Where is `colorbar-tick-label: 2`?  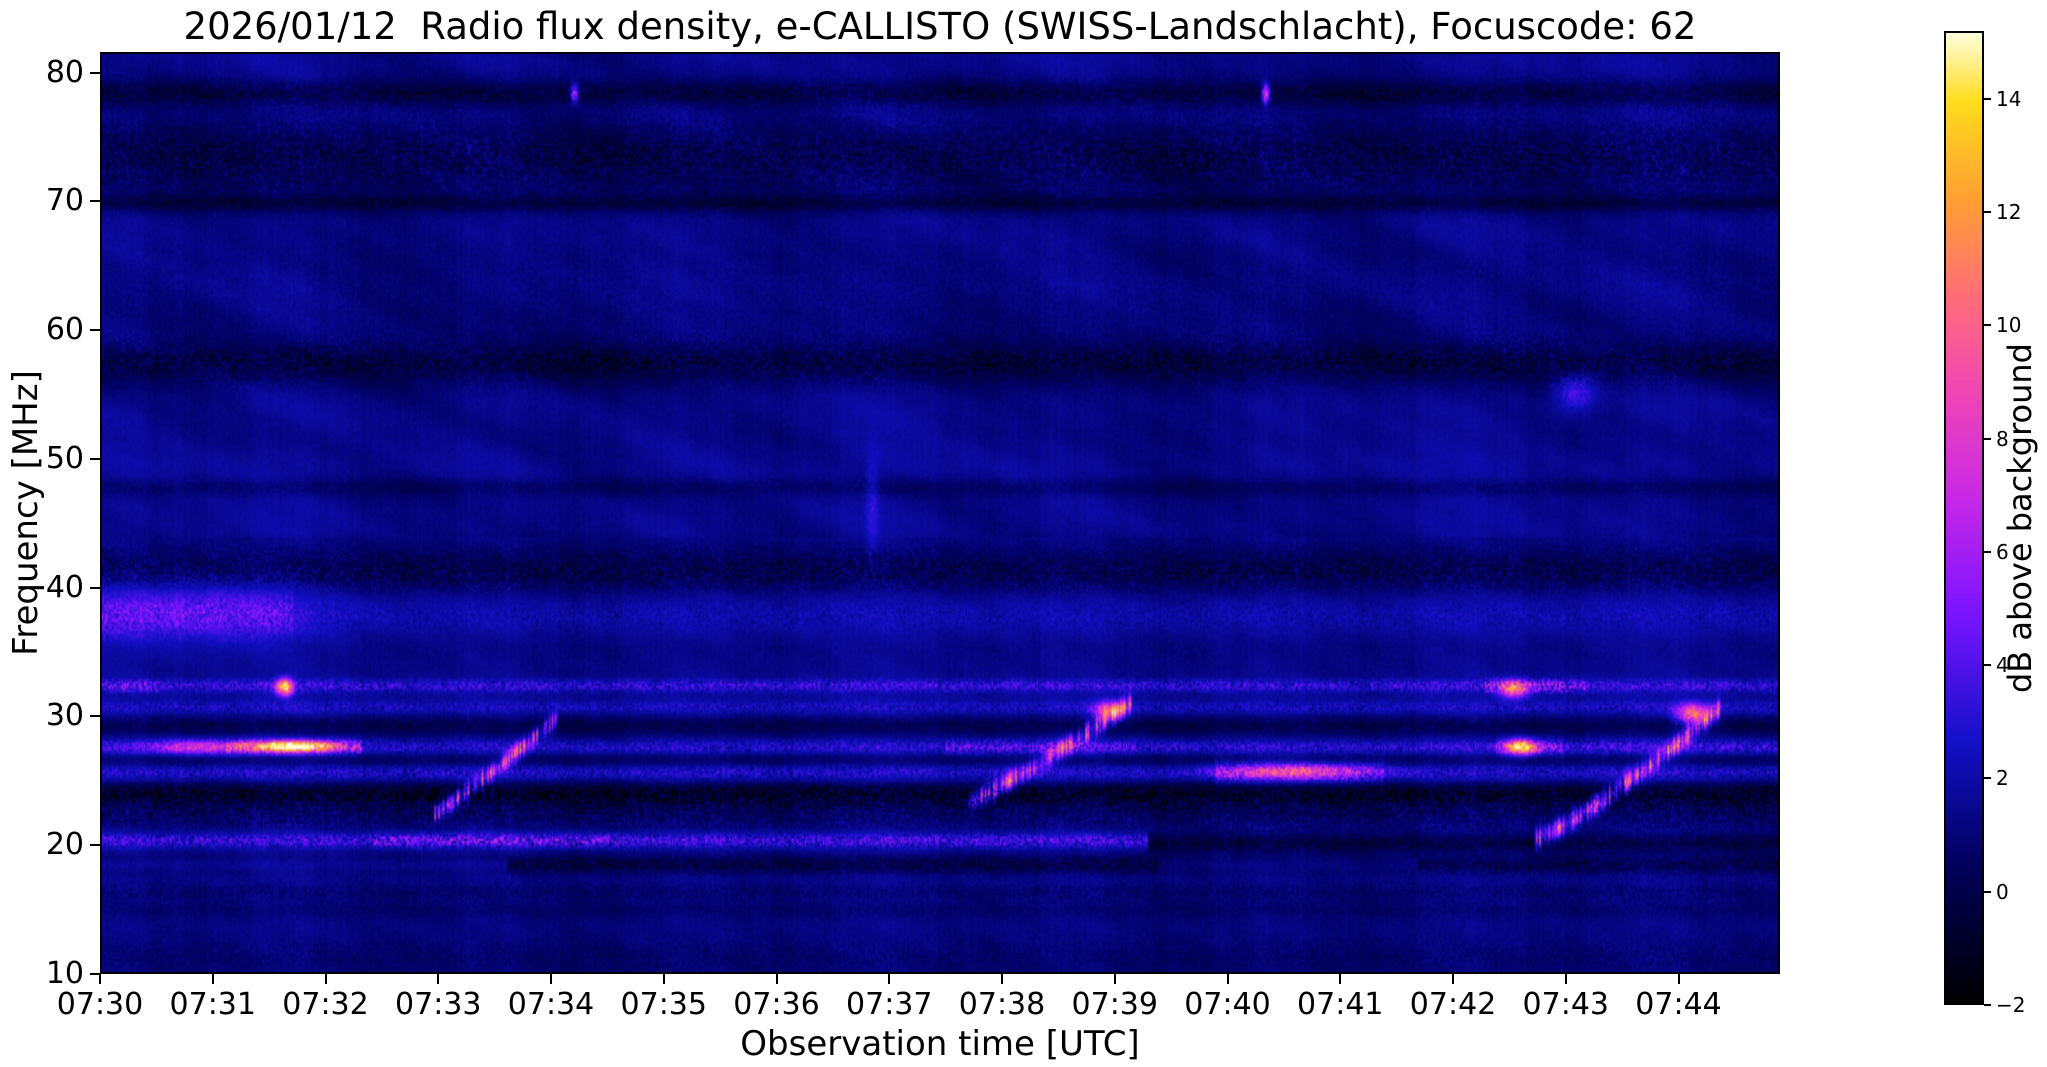 colorbar-tick-label: 2 is located at coordinates (2002, 778).